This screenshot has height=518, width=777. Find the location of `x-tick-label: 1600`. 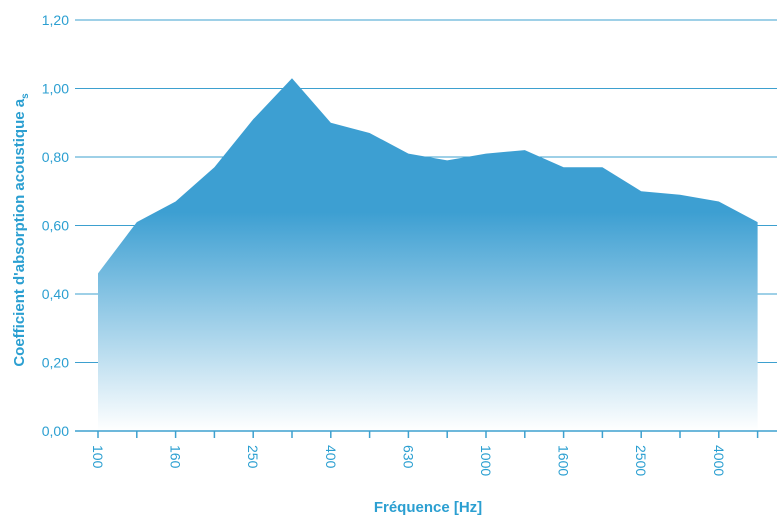

x-tick-label: 1600 is located at coordinates (564, 460).